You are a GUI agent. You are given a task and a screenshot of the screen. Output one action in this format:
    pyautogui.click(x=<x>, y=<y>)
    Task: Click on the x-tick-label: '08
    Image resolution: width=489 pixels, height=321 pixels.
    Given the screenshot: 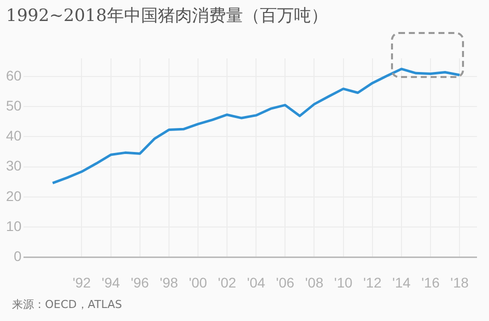 What is the action you would take?
    pyautogui.click(x=314, y=282)
    